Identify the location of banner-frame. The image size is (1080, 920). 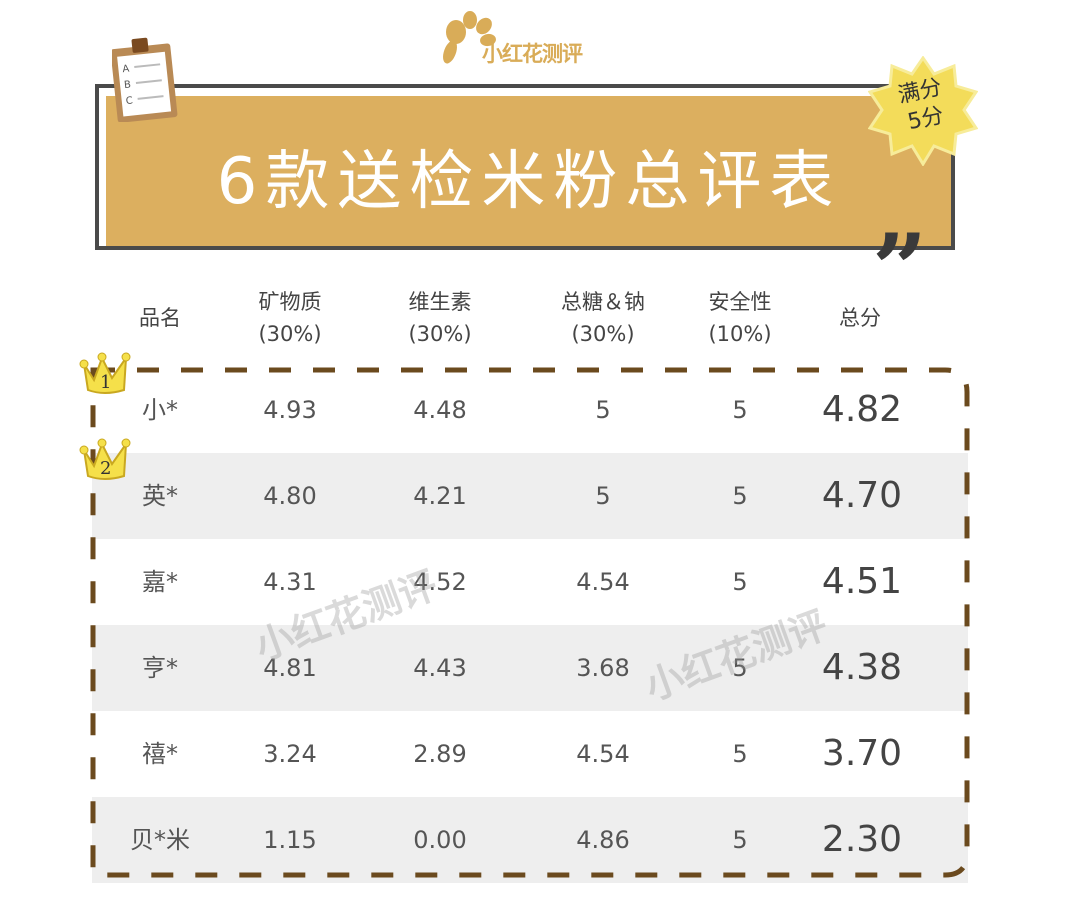
(525, 167).